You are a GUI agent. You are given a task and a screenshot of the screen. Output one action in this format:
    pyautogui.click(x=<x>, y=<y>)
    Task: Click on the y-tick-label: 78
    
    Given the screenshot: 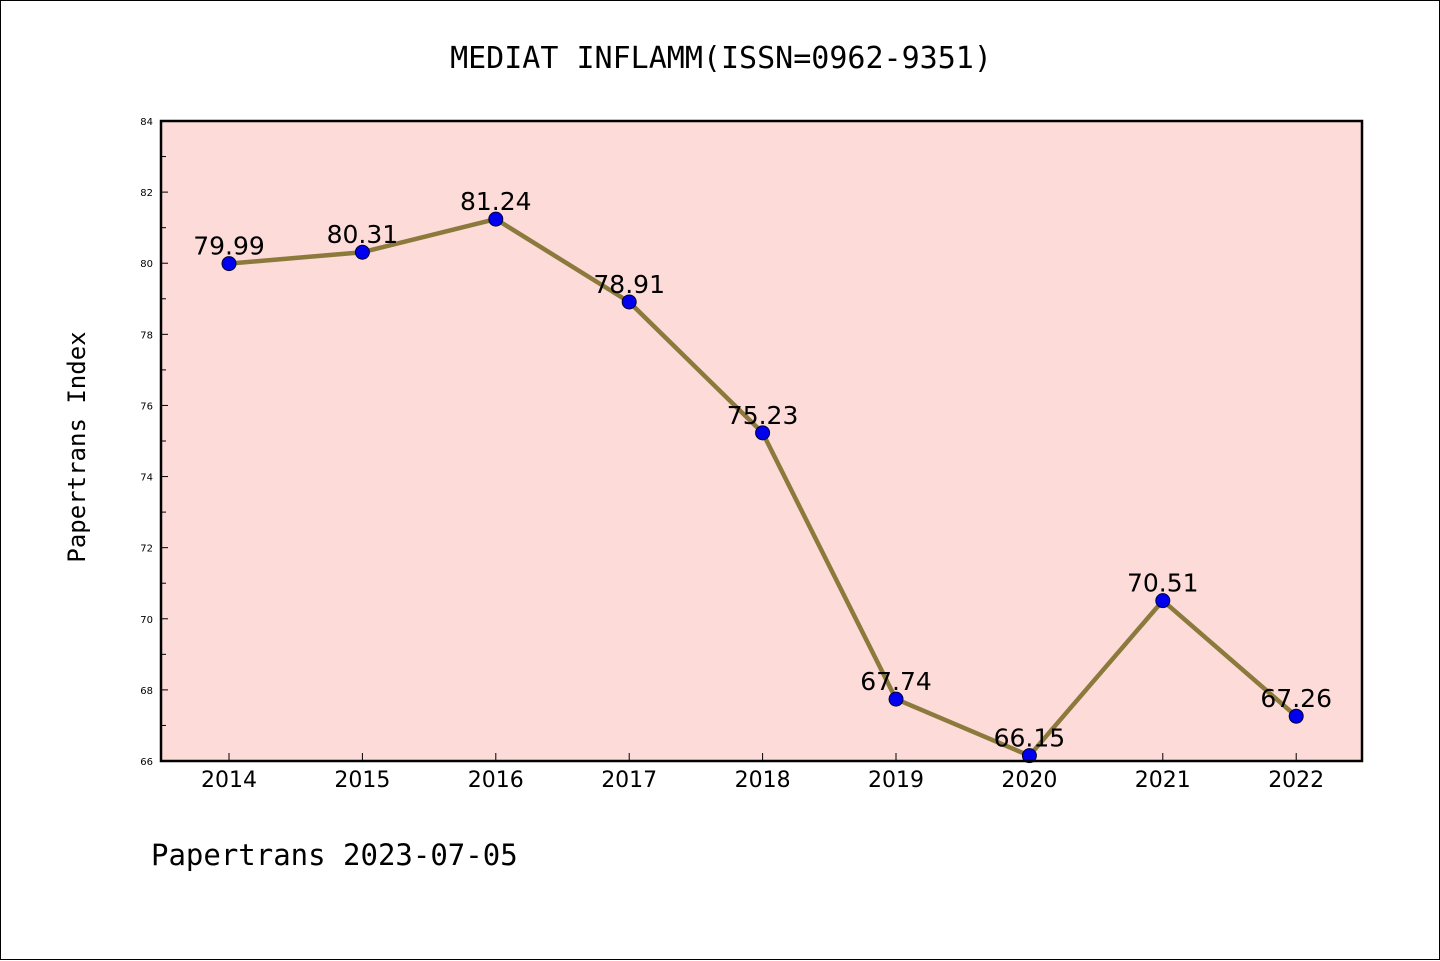 What is the action you would take?
    pyautogui.click(x=146, y=335)
    